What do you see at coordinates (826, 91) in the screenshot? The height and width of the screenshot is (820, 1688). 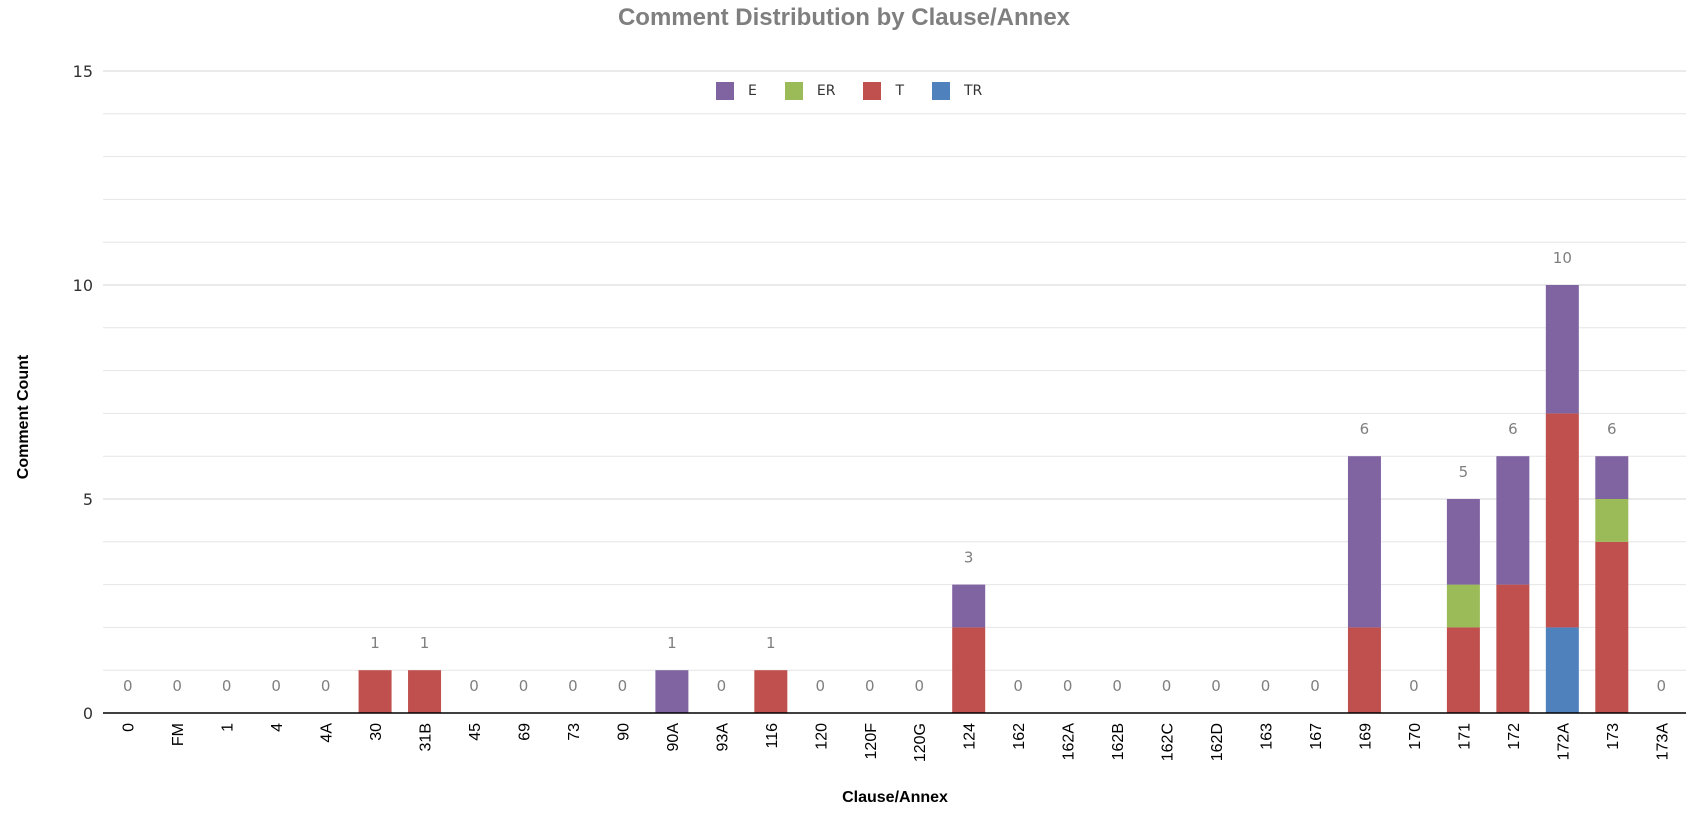 I see `legend-label-er: ER` at bounding box center [826, 91].